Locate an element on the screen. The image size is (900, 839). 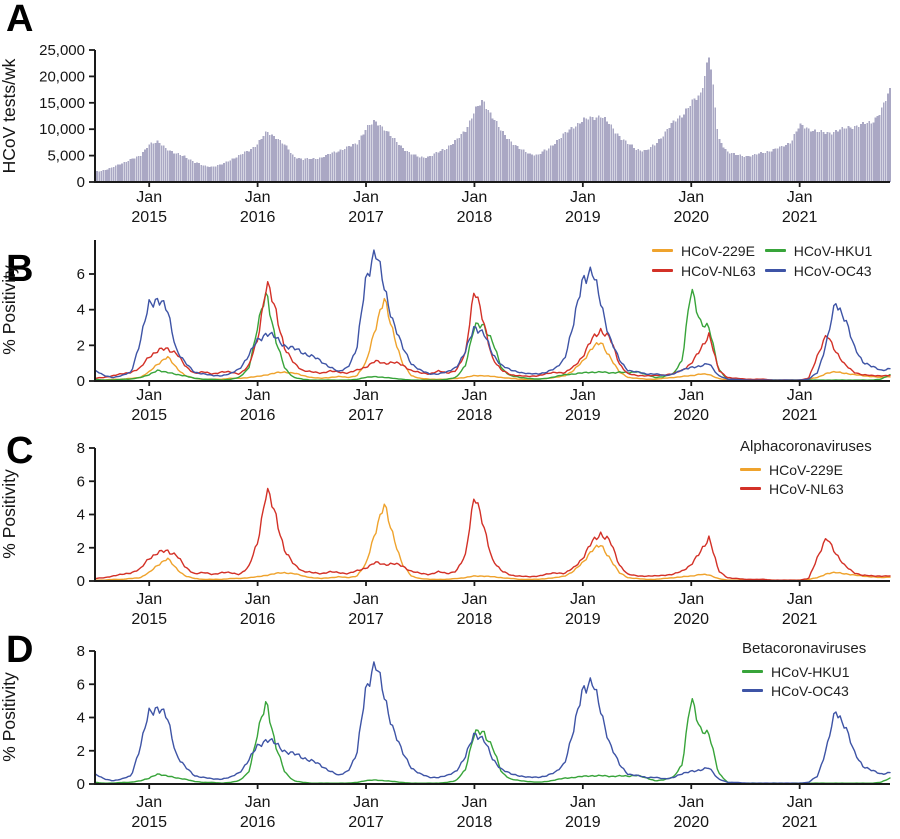
hcov-hku1-line is located at coordinates (492, 741).